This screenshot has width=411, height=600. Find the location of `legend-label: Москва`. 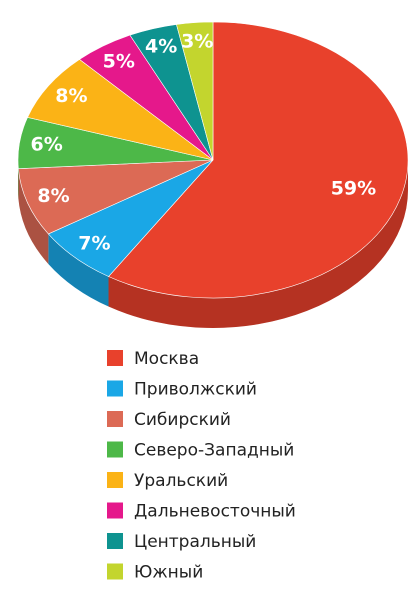

legend-label: Москва is located at coordinates (166, 359).